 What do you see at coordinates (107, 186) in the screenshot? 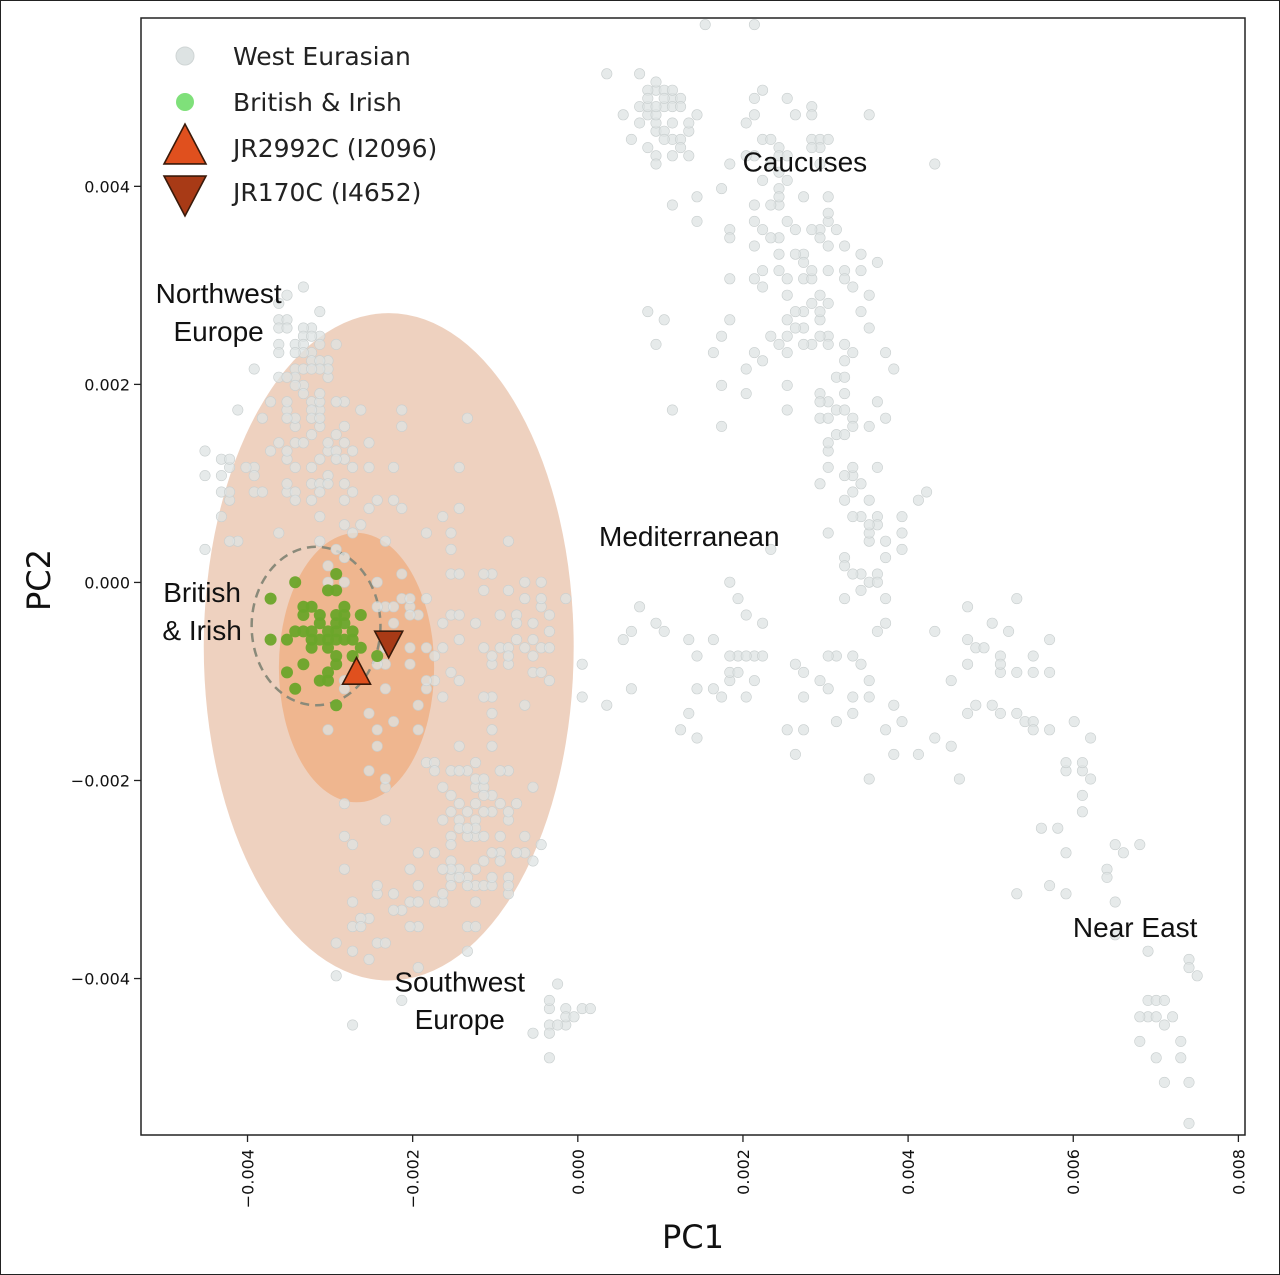
I see `y-tick-label: 0.004` at bounding box center [107, 186].